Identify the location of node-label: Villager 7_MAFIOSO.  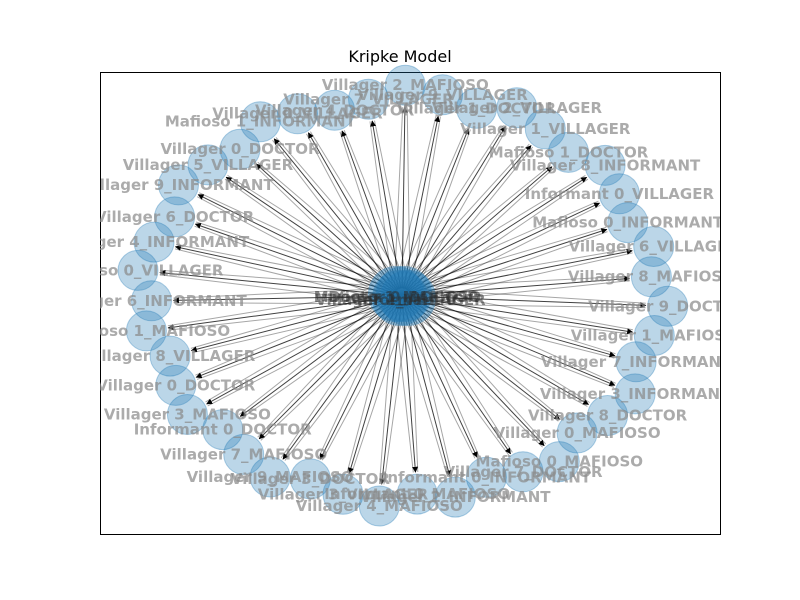
(243, 454).